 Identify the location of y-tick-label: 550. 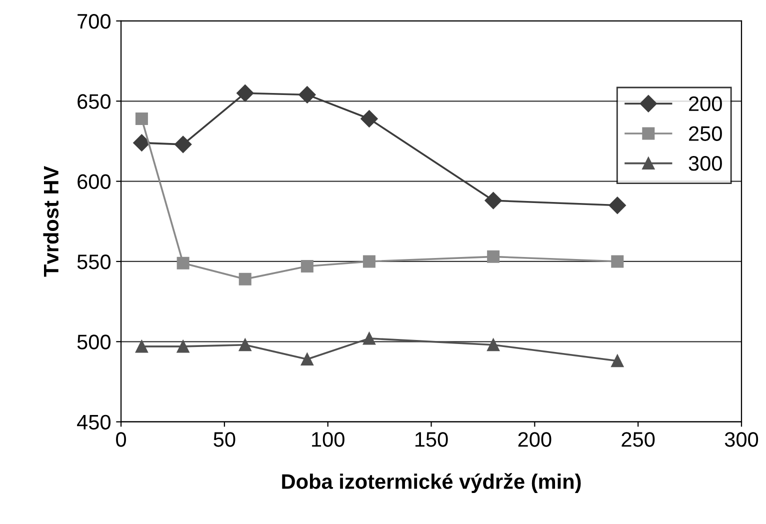
(93, 262).